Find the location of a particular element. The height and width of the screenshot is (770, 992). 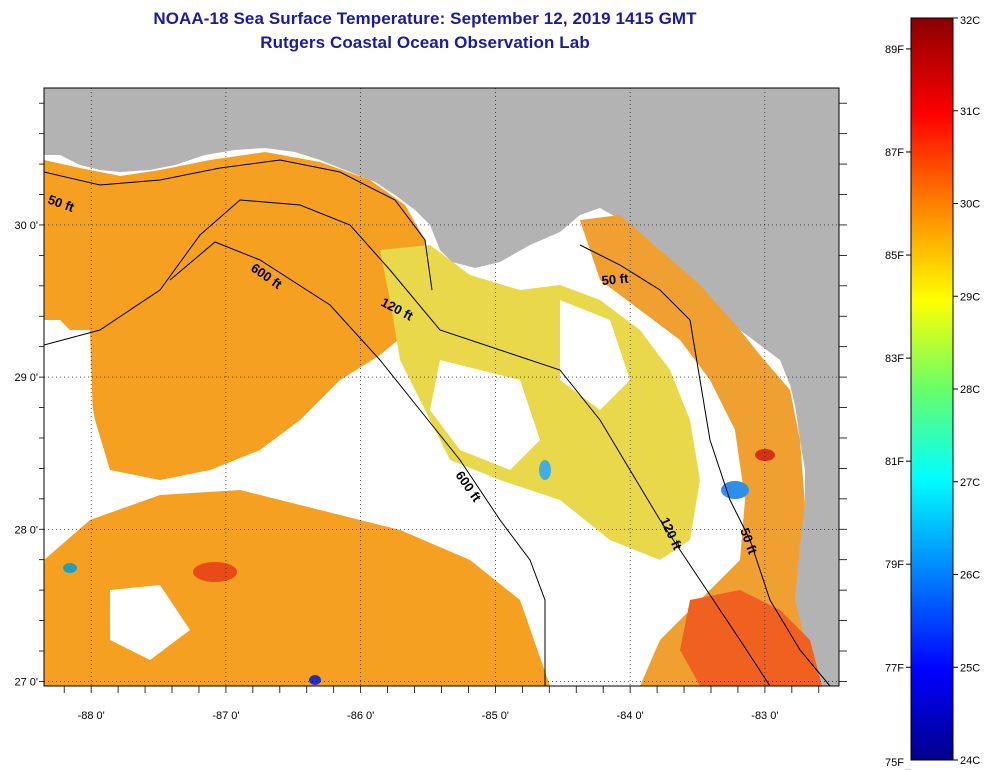

colorbar-celsius-label: 31C is located at coordinates (970, 112).